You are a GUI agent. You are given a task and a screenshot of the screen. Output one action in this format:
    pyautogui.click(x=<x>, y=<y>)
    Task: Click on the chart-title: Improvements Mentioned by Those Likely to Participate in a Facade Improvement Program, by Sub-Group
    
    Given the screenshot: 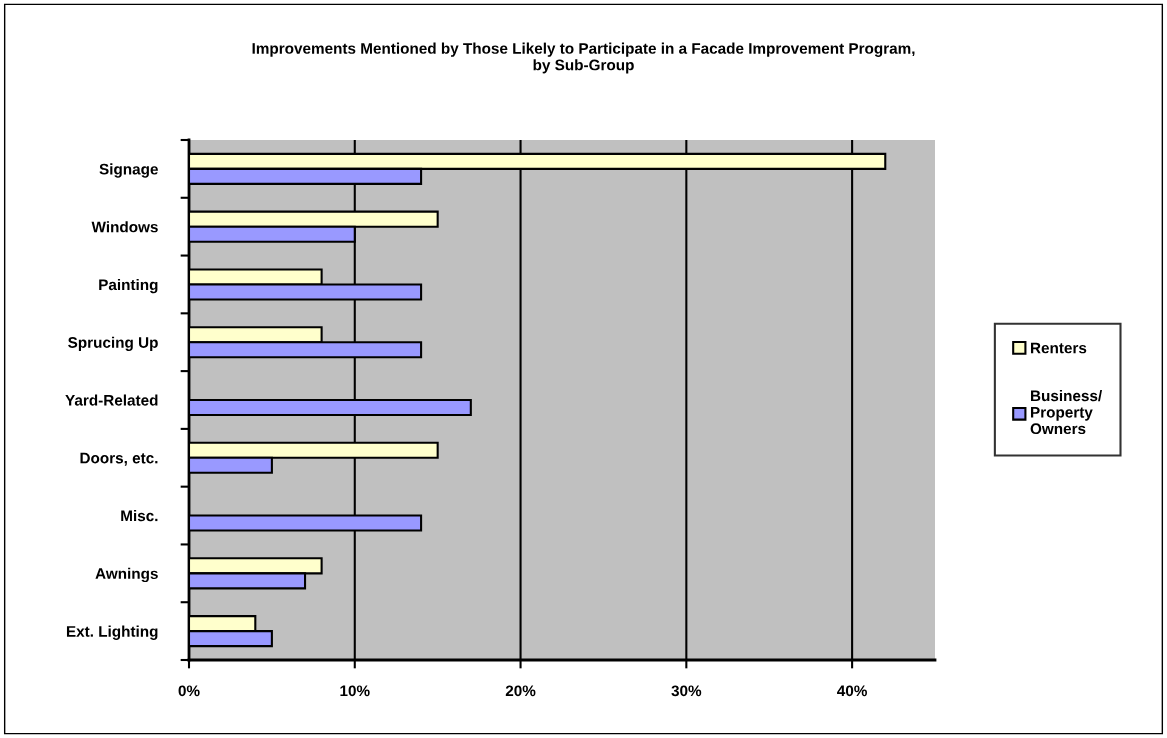 What is the action you would take?
    pyautogui.click(x=583, y=58)
    